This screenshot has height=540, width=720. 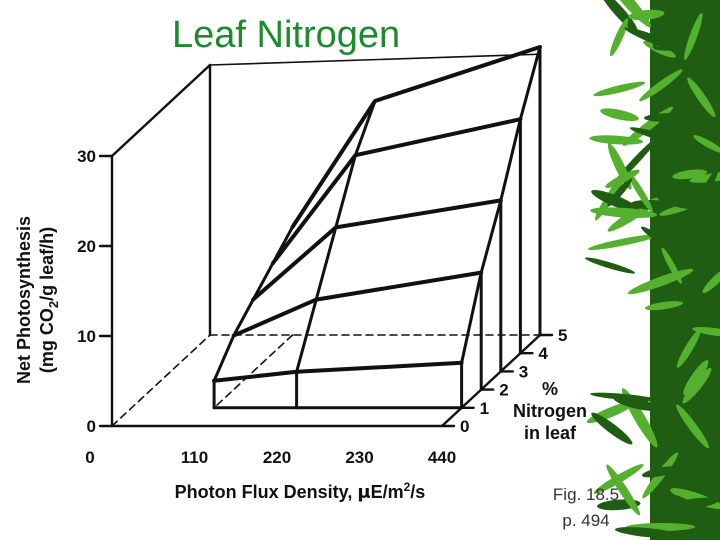 I want to click on figure-number: Fig. 18.5, so click(x=586, y=494).